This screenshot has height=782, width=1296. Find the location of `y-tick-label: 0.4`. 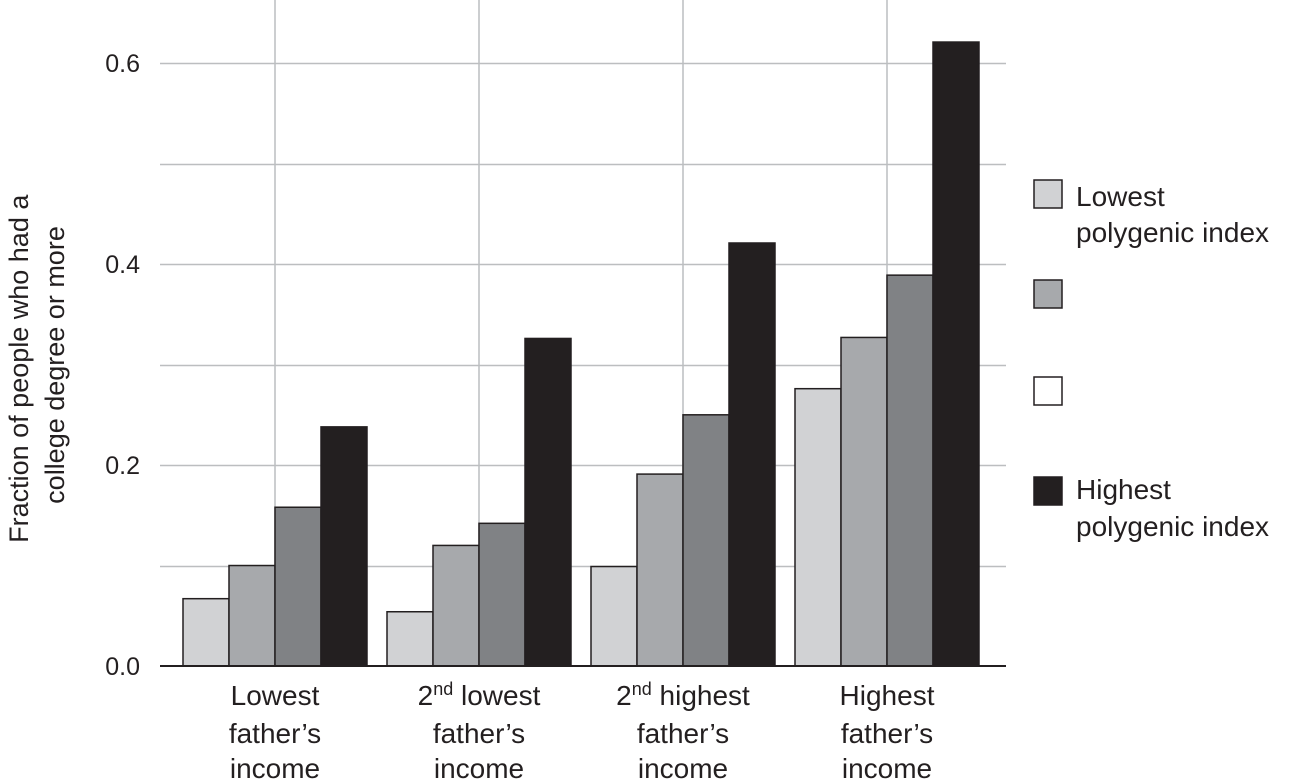

y-tick-label: 0.4 is located at coordinates (122, 265).